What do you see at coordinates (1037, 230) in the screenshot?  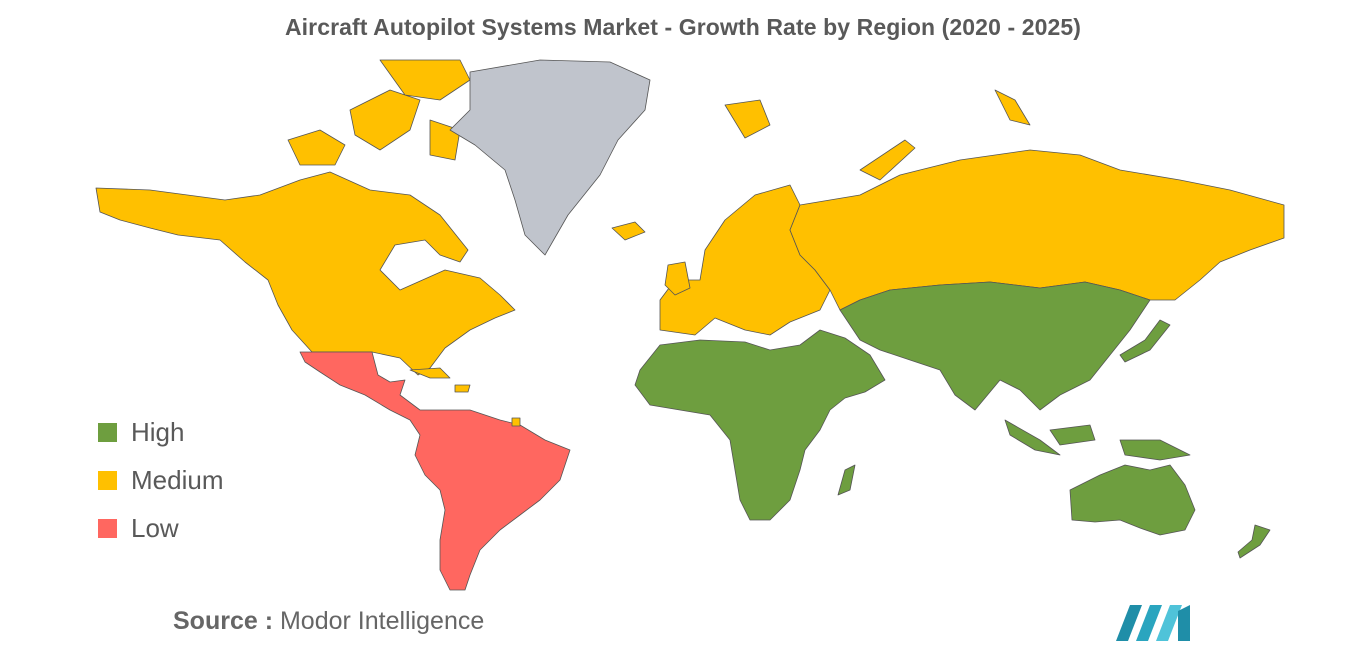 I see `region-russia` at bounding box center [1037, 230].